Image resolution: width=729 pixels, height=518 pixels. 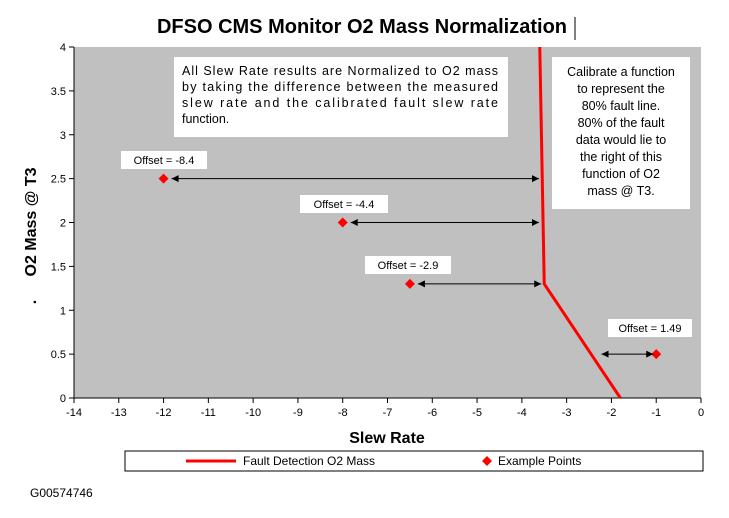 What do you see at coordinates (362, 27) in the screenshot?
I see `chart-title: DFSO CMS Monitor O2 Mass Normalization` at bounding box center [362, 27].